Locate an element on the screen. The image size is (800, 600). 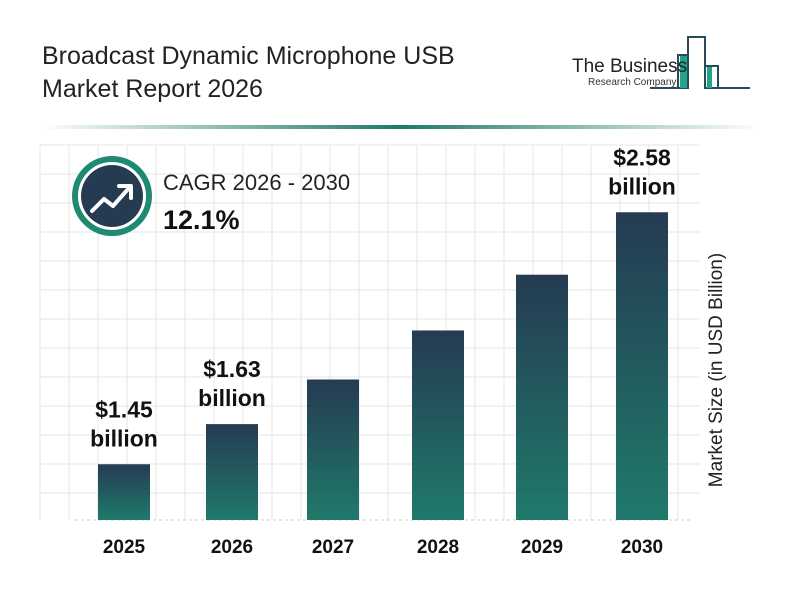
trend-up-arrow-icon is located at coordinates (112, 196).